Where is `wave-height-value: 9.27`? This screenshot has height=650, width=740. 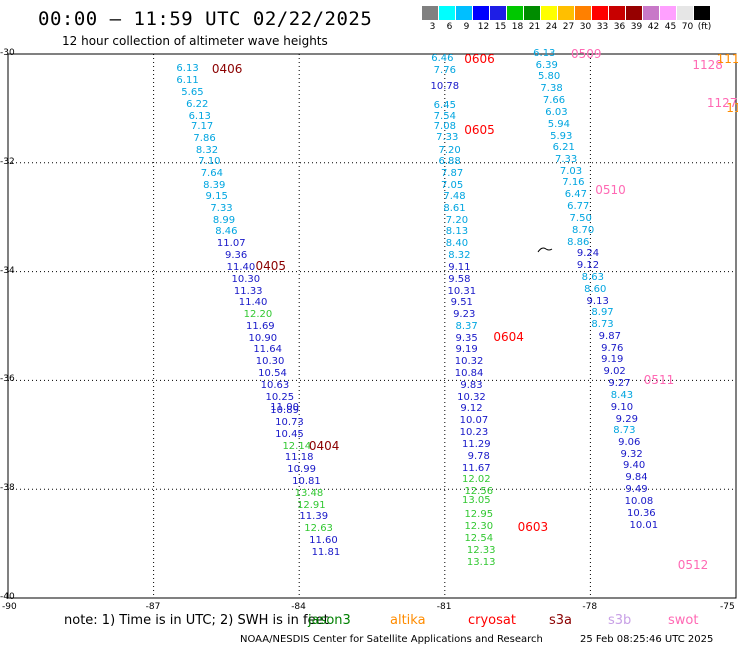
wave-height-value: 9.27 is located at coordinates (619, 384).